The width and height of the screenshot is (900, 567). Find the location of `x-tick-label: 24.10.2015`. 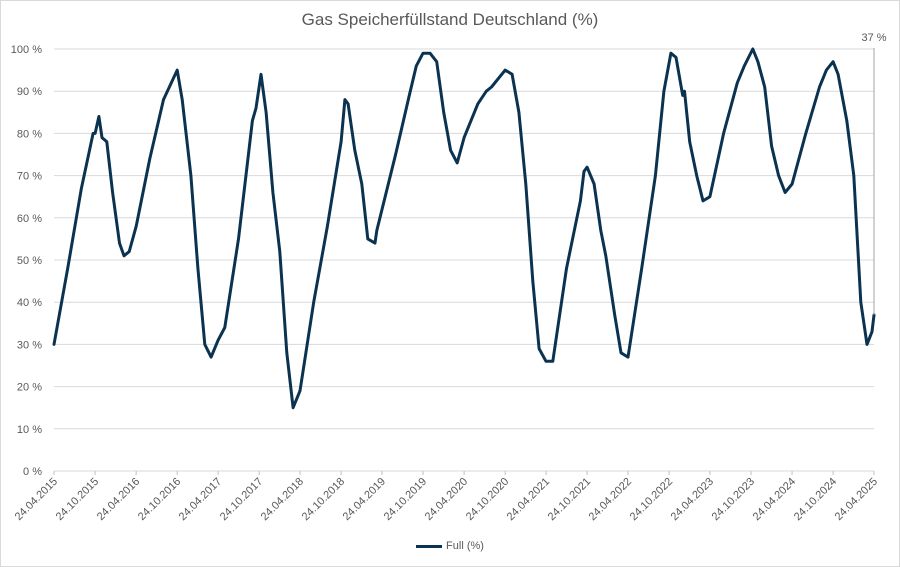

x-tick-label: 24.10.2015 is located at coordinates (77, 499).